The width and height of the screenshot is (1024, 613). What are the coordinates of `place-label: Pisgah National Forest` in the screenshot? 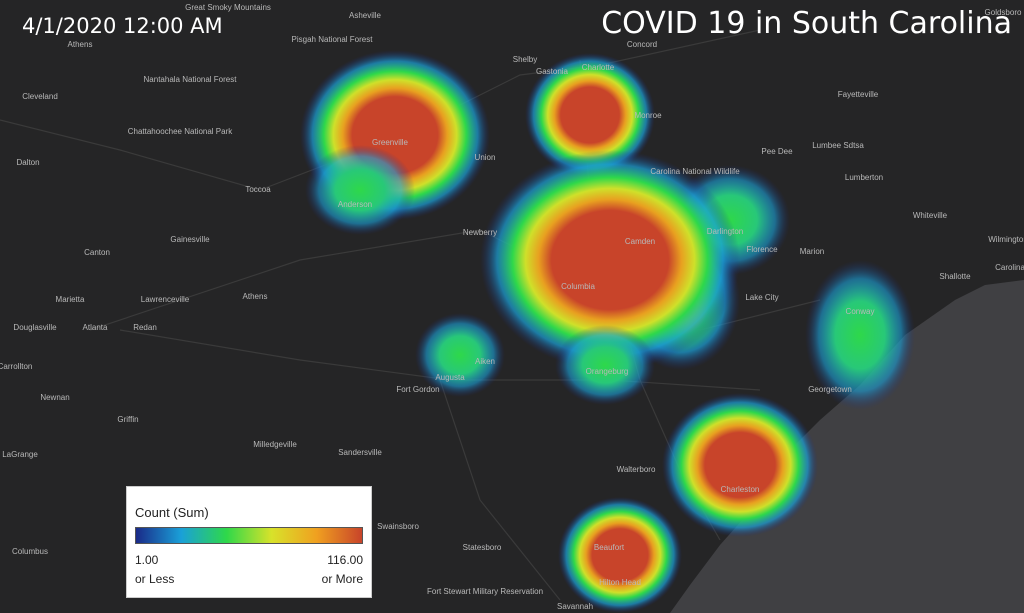 It's located at (333, 39).